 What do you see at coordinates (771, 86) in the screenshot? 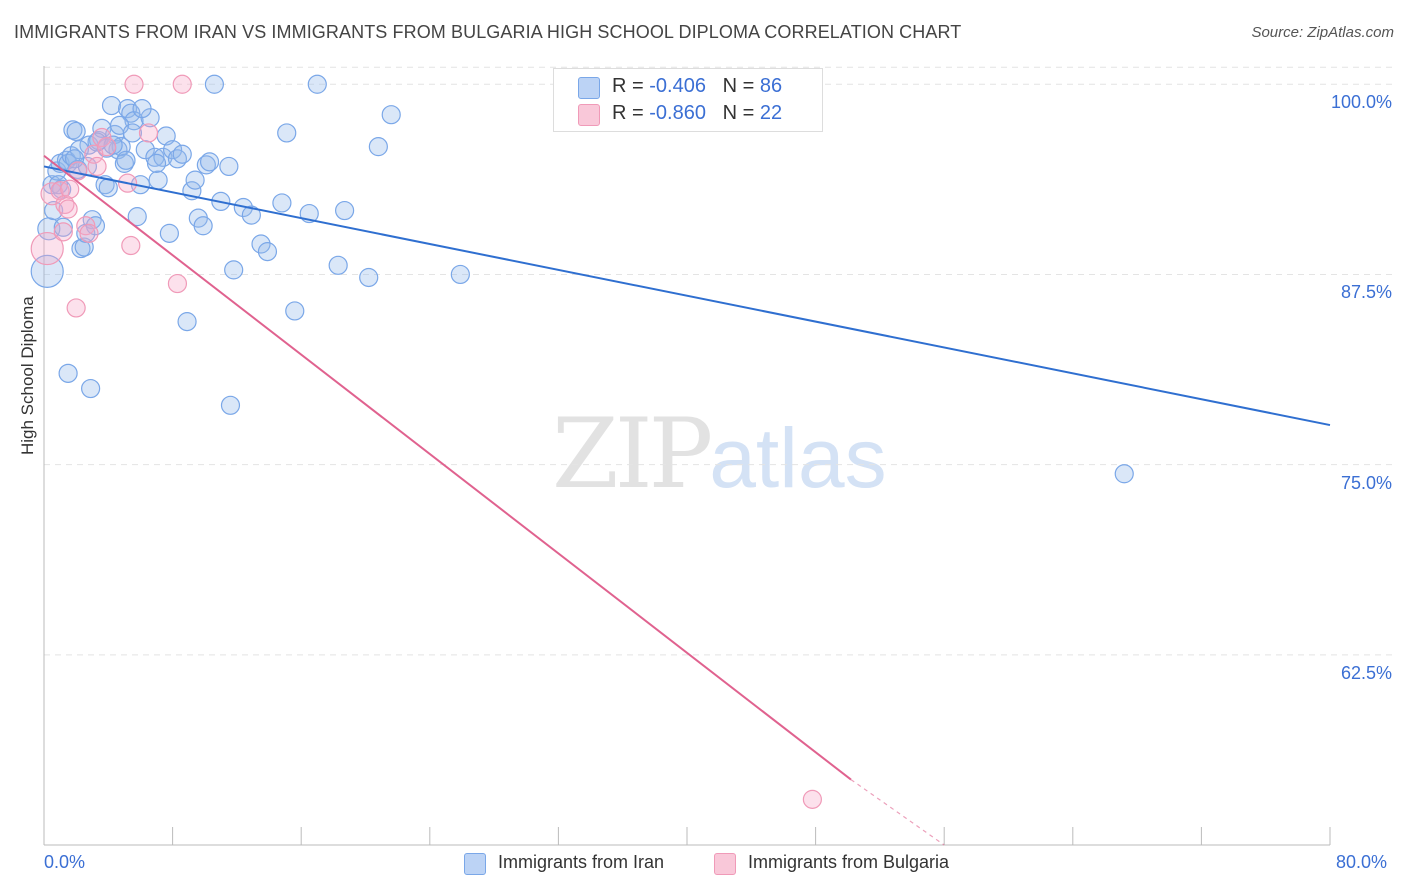
I see `iran-n-value: 86` at bounding box center [771, 86].